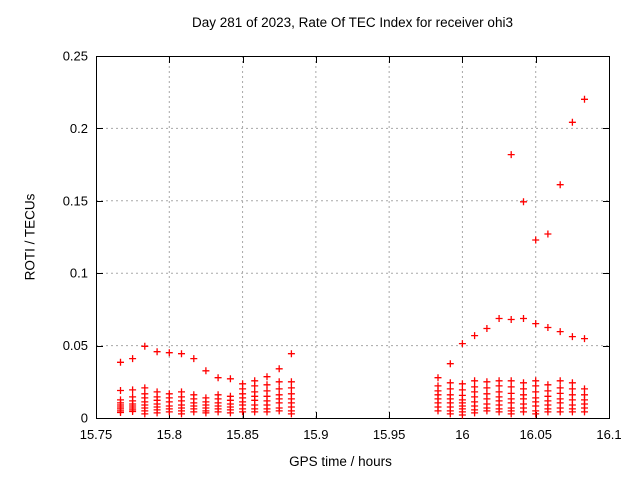  What do you see at coordinates (75, 200) in the screenshot?
I see `y-tick-label: 0.15` at bounding box center [75, 200].